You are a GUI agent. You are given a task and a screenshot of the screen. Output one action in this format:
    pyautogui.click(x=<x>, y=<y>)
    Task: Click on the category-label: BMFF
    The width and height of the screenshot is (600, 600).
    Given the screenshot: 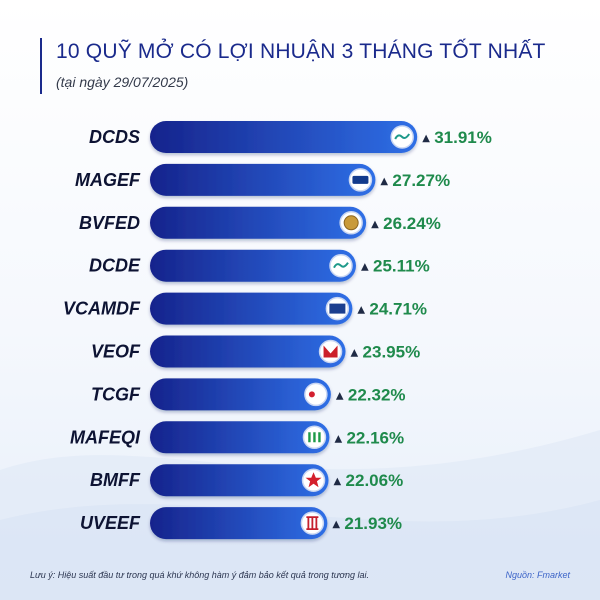 What is the action you would take?
    pyautogui.click(x=115, y=480)
    